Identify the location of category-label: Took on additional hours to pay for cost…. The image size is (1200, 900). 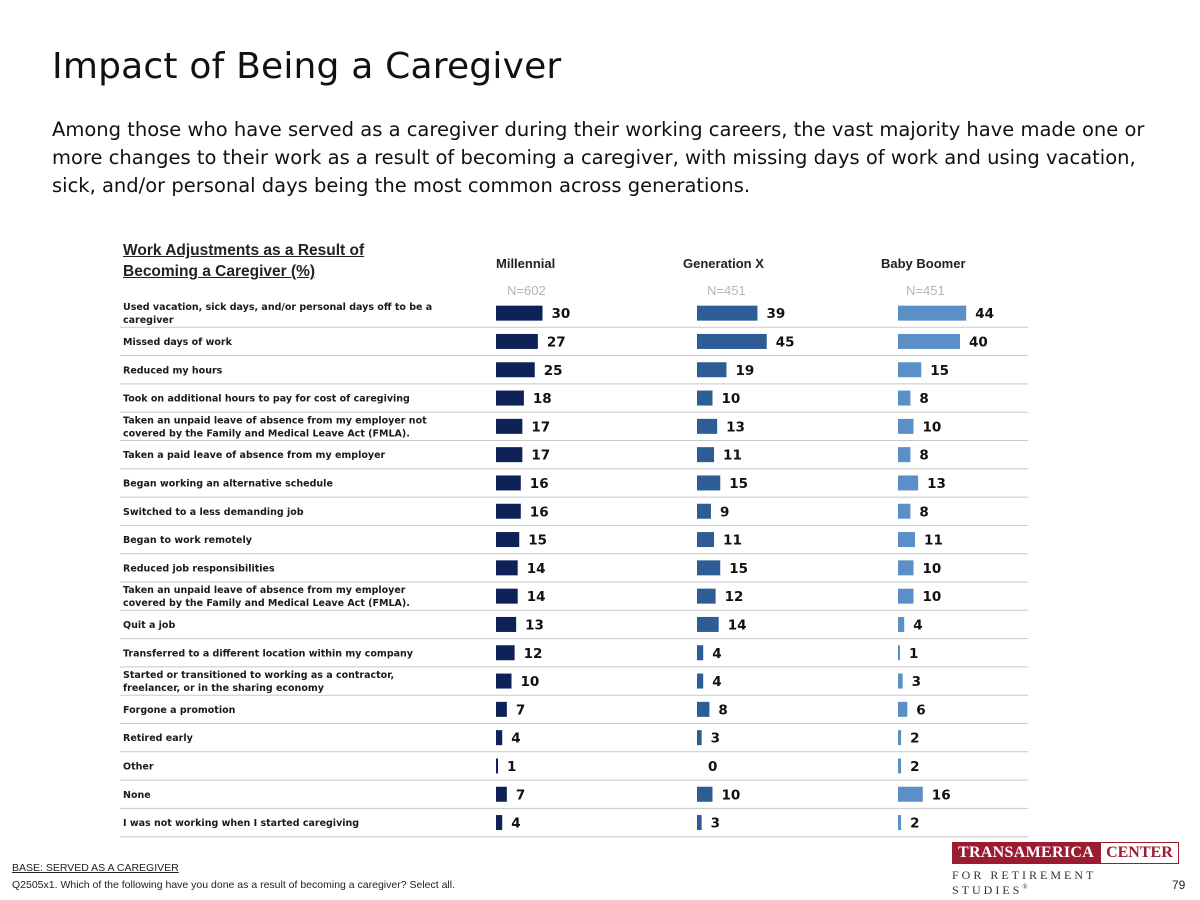
(266, 399).